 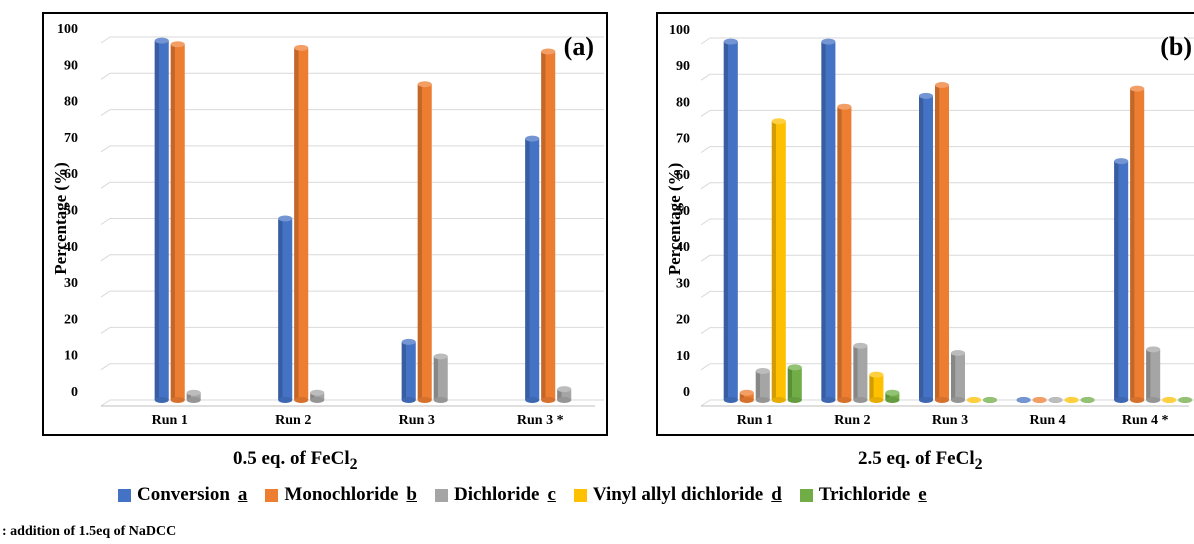 I want to click on x-tick-label: Run 4, so click(x=1048, y=420).